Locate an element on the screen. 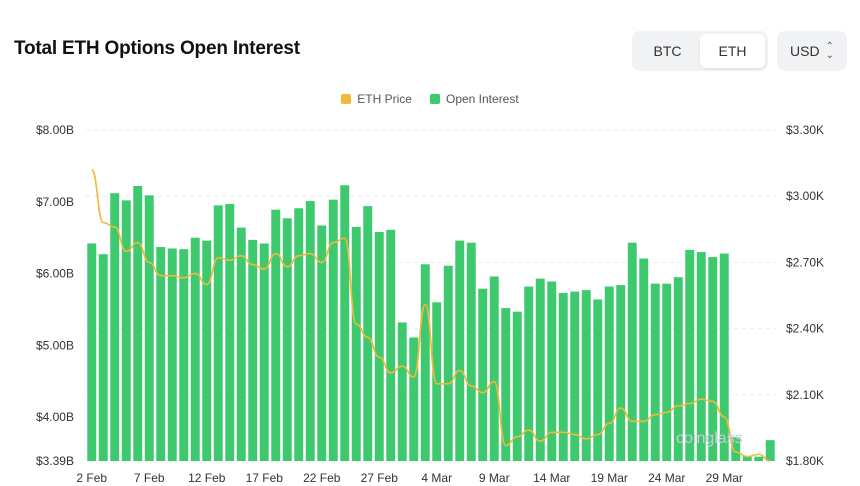 The image size is (860, 486). y-right-tick-label: $2.70K is located at coordinates (805, 262).